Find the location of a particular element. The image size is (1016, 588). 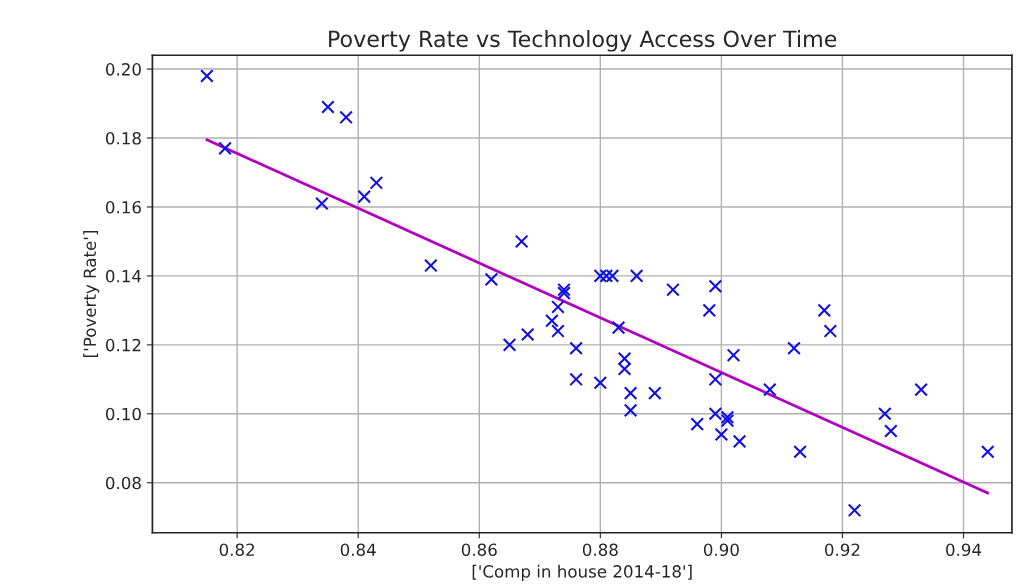

x-tick-label: 0.84 is located at coordinates (358, 550).